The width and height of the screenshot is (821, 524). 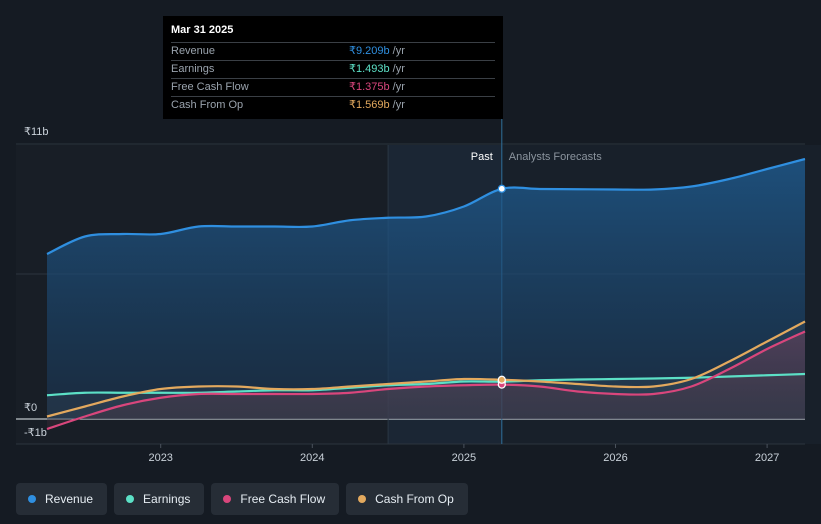 What do you see at coordinates (501, 188) in the screenshot?
I see `marker-revenue` at bounding box center [501, 188].